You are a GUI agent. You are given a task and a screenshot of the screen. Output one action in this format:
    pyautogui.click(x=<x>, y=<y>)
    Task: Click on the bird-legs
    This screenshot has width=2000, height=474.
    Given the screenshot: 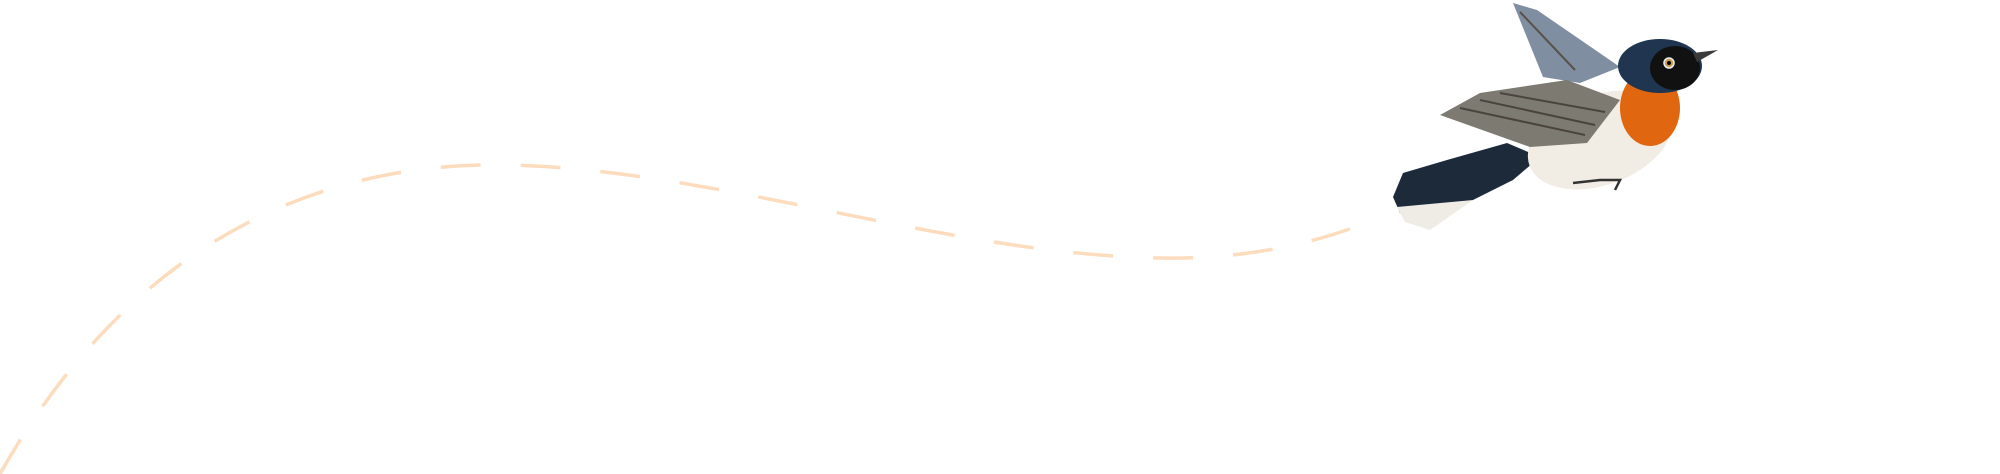 What is the action you would take?
    pyautogui.click(x=1597, y=184)
    